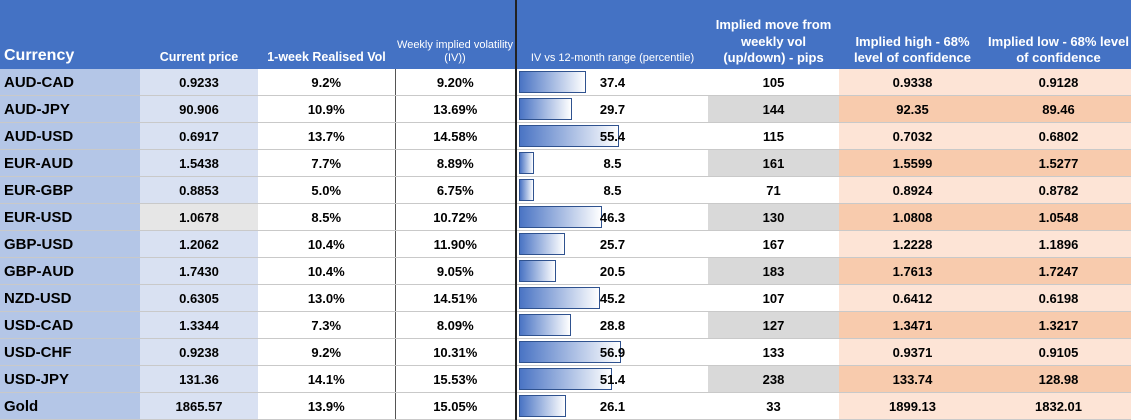  Describe the element at coordinates (70, 163) in the screenshot. I see `currency-cell: EUR-AUD` at that location.